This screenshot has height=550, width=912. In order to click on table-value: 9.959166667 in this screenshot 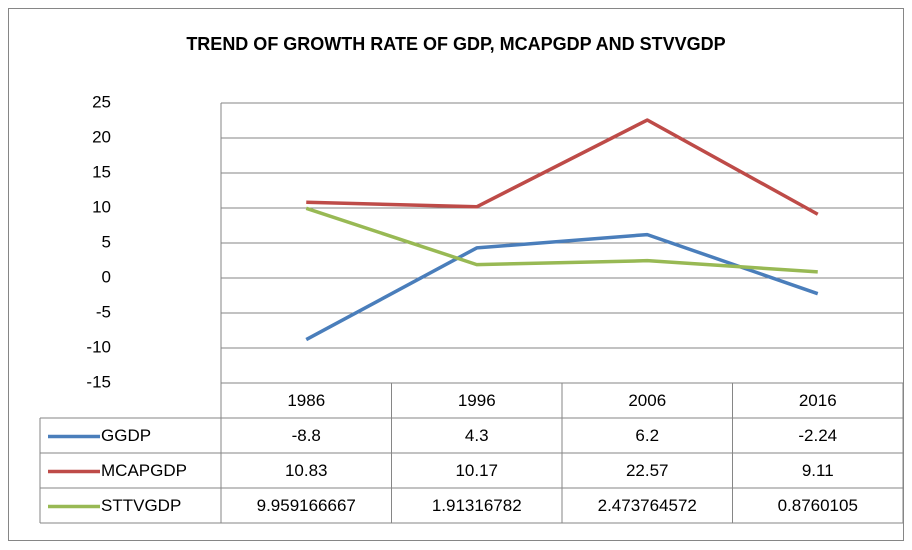, I will do `click(306, 505)`.